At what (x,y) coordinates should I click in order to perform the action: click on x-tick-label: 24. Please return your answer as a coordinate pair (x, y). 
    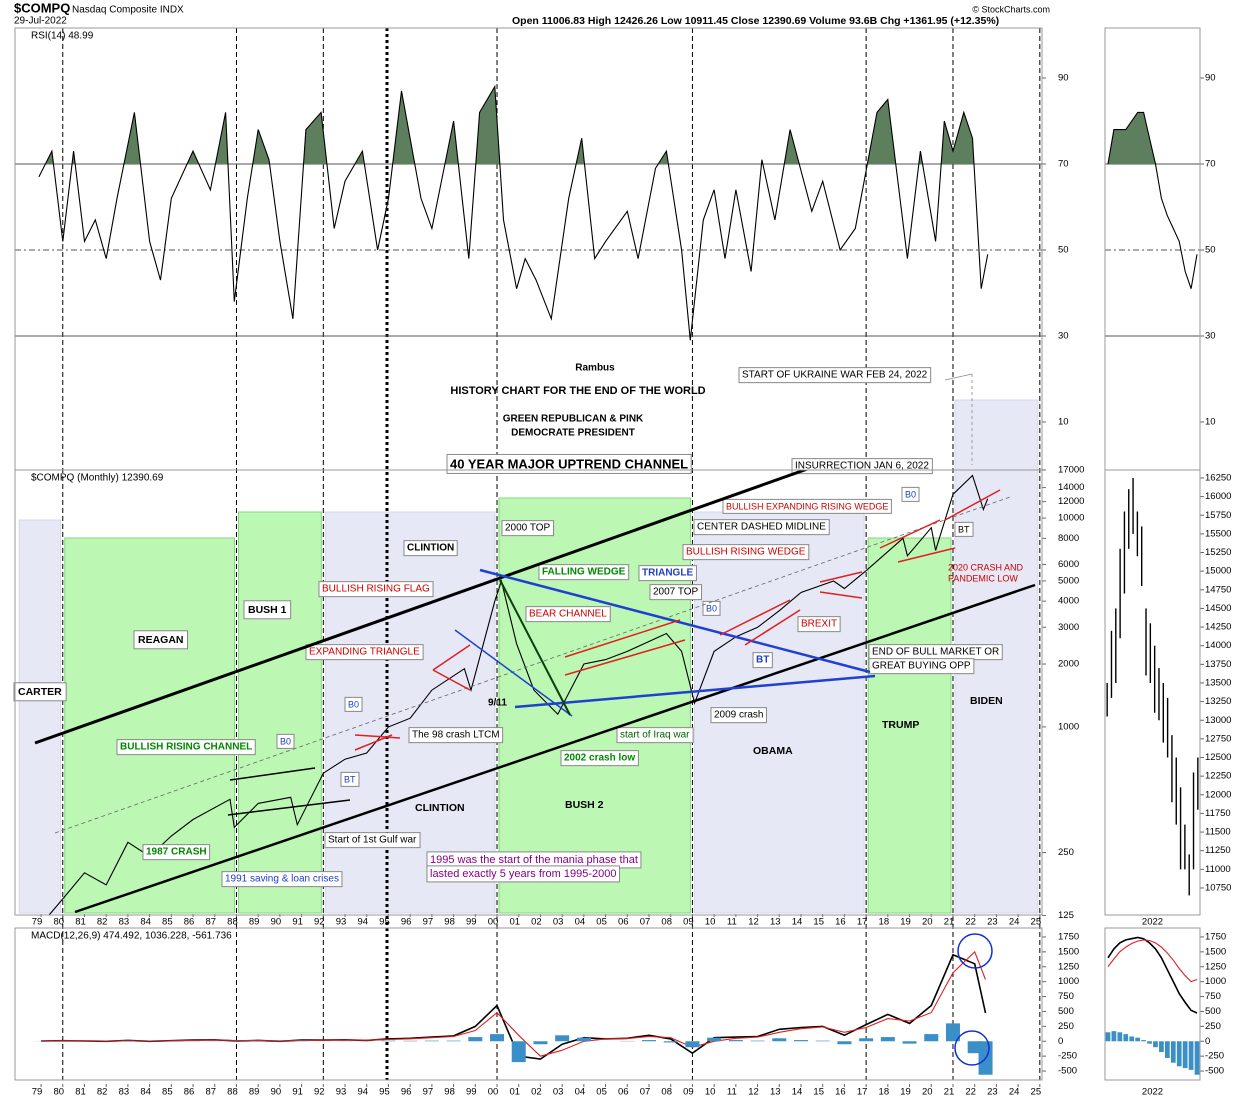
    Looking at the image, I should click on (1014, 922).